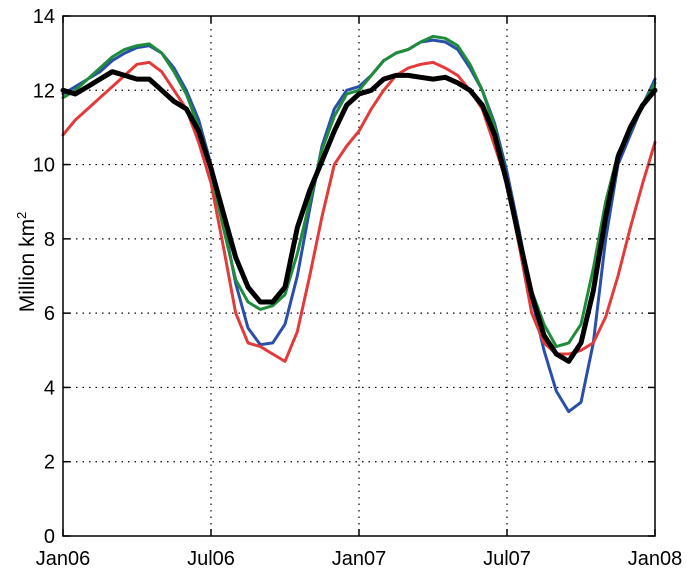  I want to click on x-tick-labels: Jan06 Jul06 Jan07 Jul07 Jan08, so click(359, 559).